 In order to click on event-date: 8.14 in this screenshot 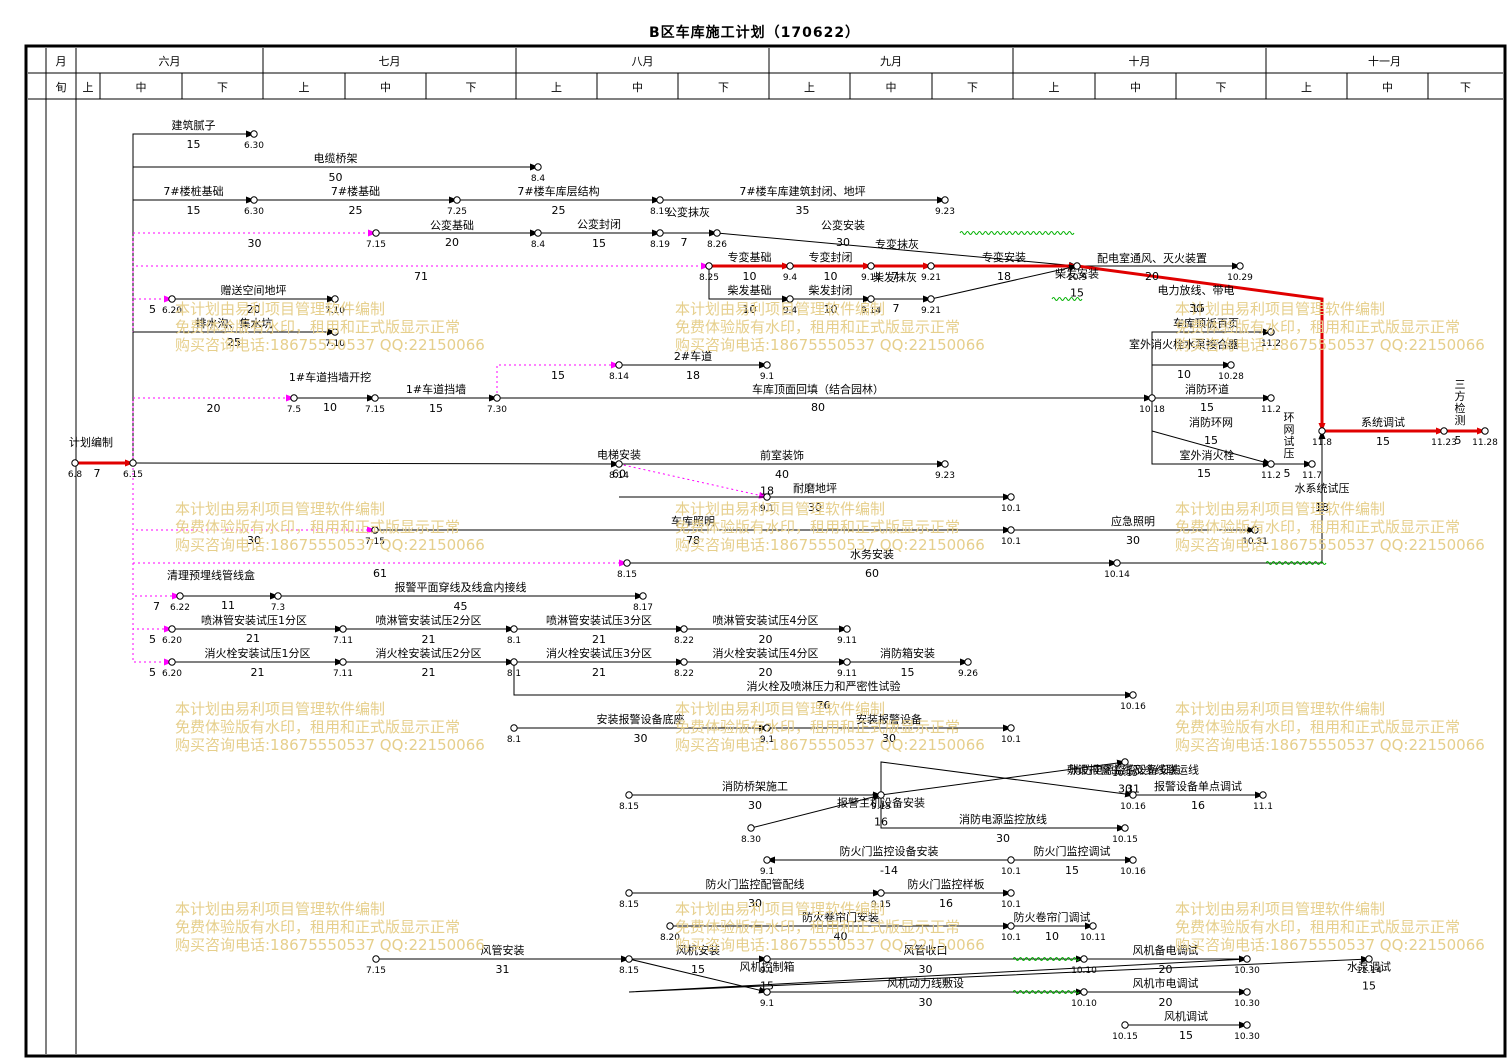, I will do `click(619, 377)`.